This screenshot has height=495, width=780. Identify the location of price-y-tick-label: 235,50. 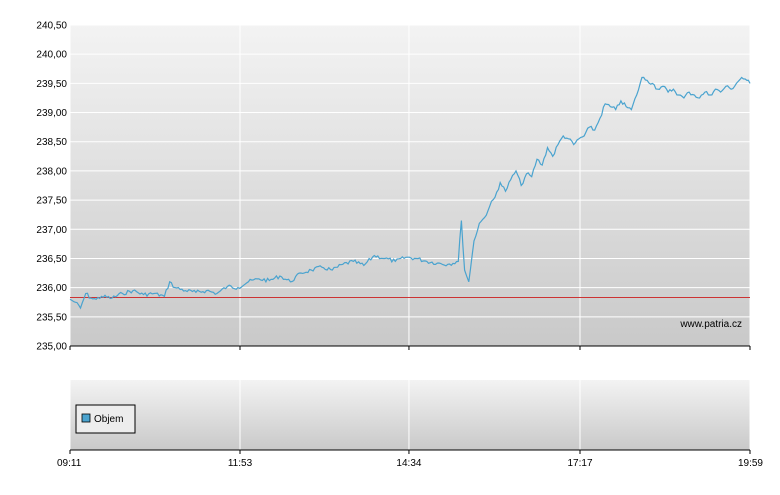
(51, 317).